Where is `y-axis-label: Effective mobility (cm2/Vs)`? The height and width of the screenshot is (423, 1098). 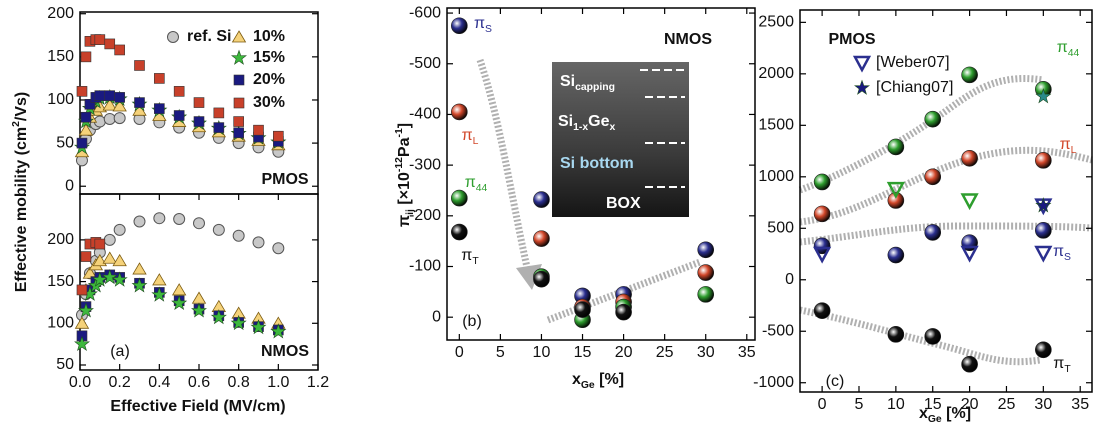 y-axis-label: Effective mobility (cm2/Vs) is located at coordinates (20, 192).